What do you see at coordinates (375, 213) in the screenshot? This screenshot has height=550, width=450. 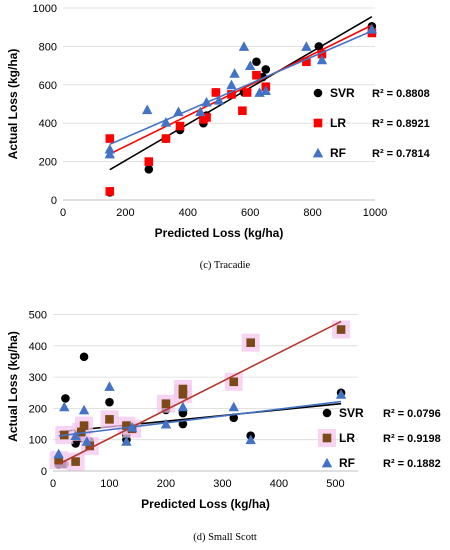 I see `x-tick-label: 1000` at bounding box center [375, 213].